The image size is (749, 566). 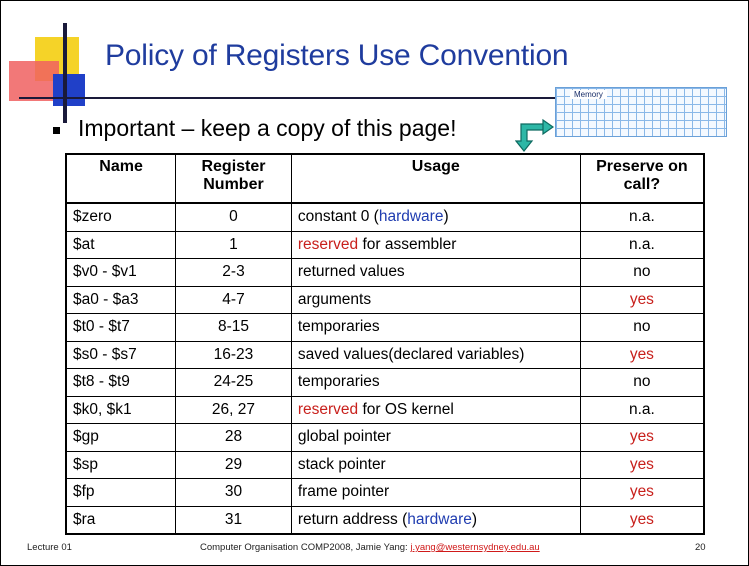 I want to click on register-number: 4-7, so click(x=233, y=299).